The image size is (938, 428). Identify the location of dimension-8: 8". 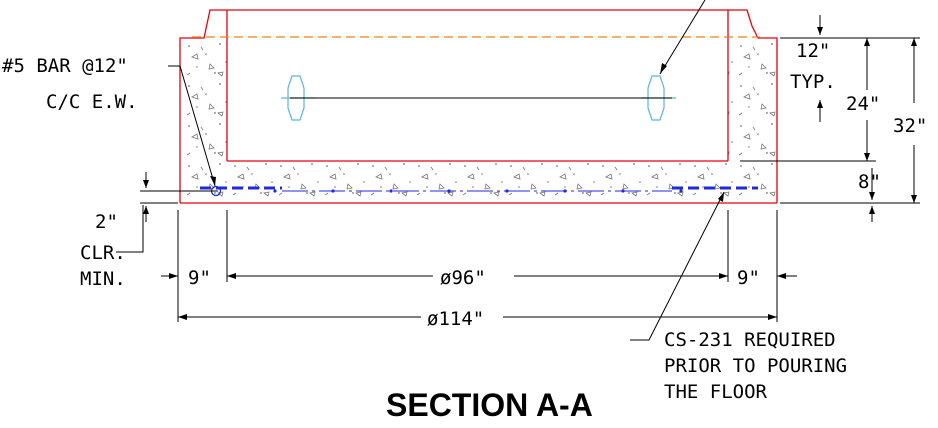
(869, 182).